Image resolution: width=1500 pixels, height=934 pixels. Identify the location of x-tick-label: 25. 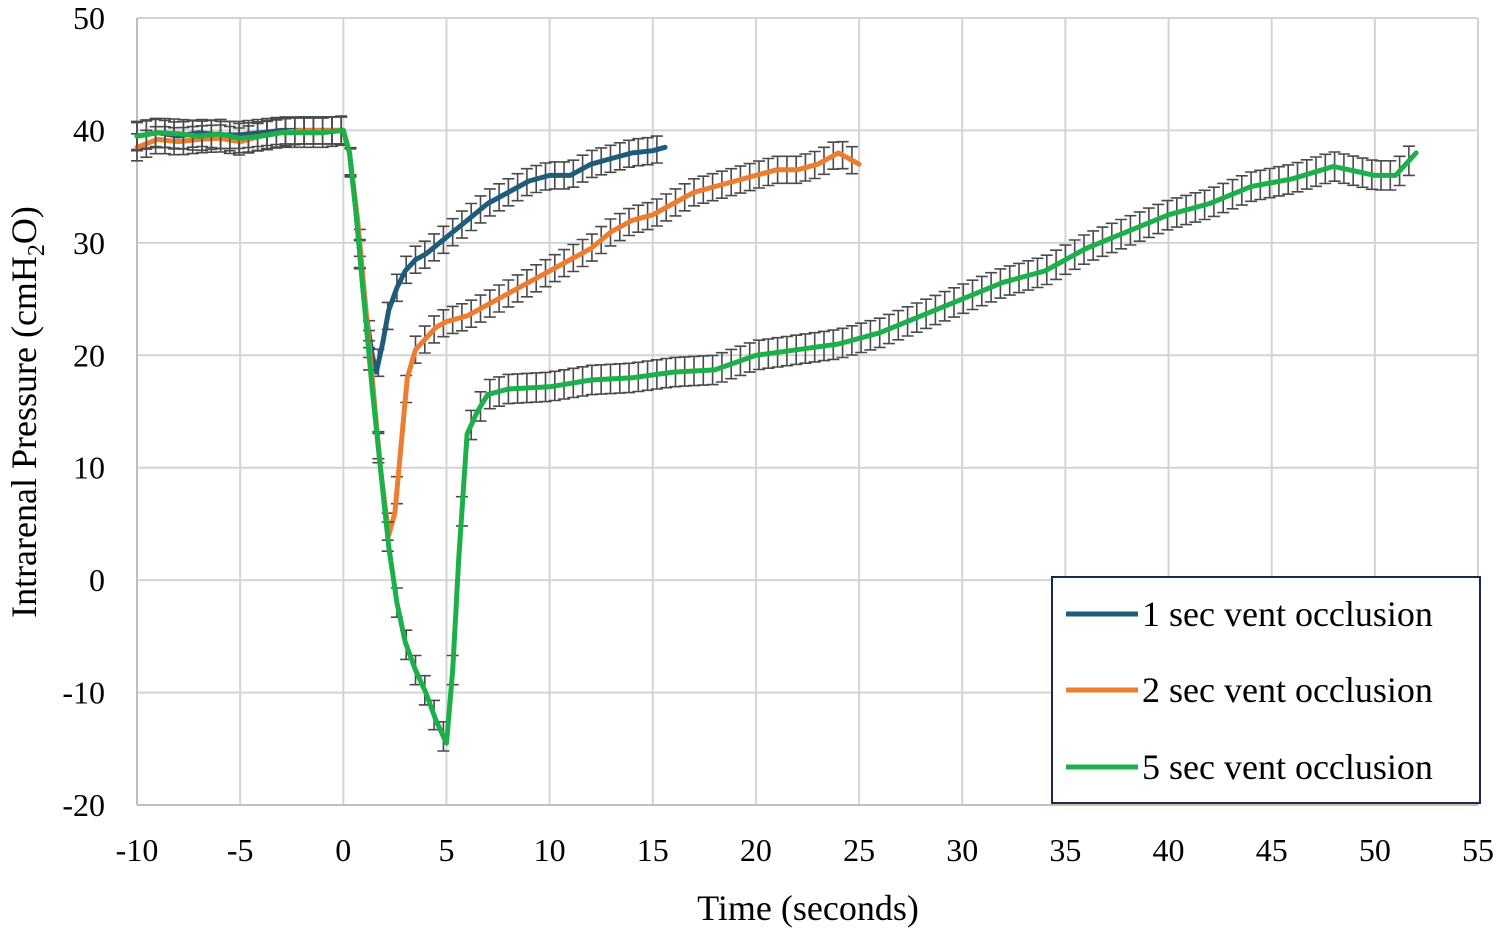
(859, 850).